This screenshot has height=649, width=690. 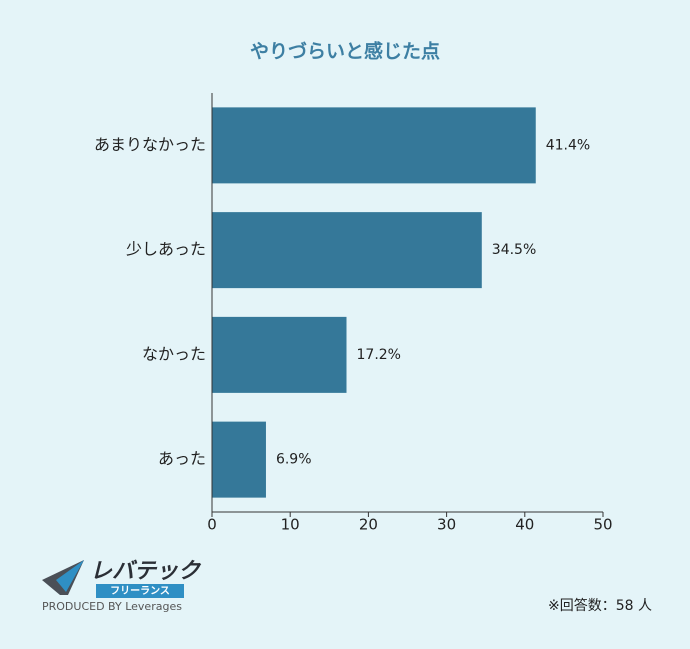 I want to click on logo-subtext: フリーランス, so click(x=140, y=591).